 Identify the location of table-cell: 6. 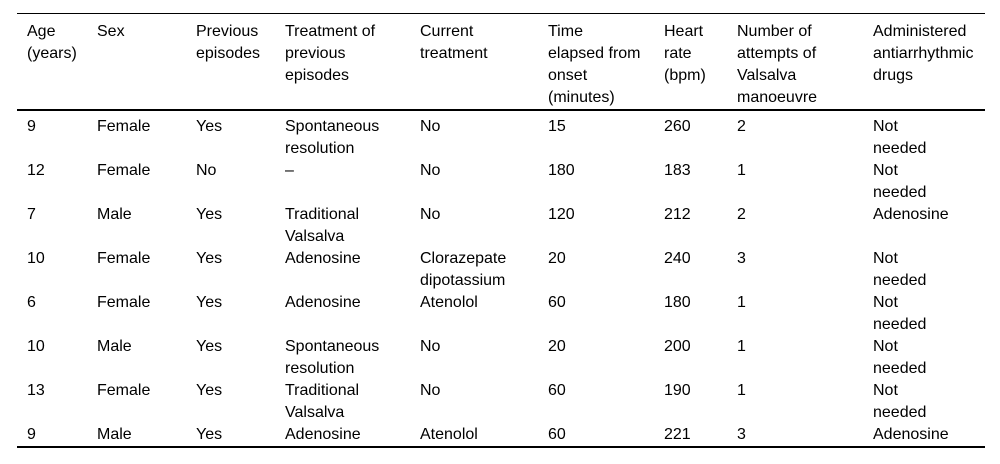
(31, 302).